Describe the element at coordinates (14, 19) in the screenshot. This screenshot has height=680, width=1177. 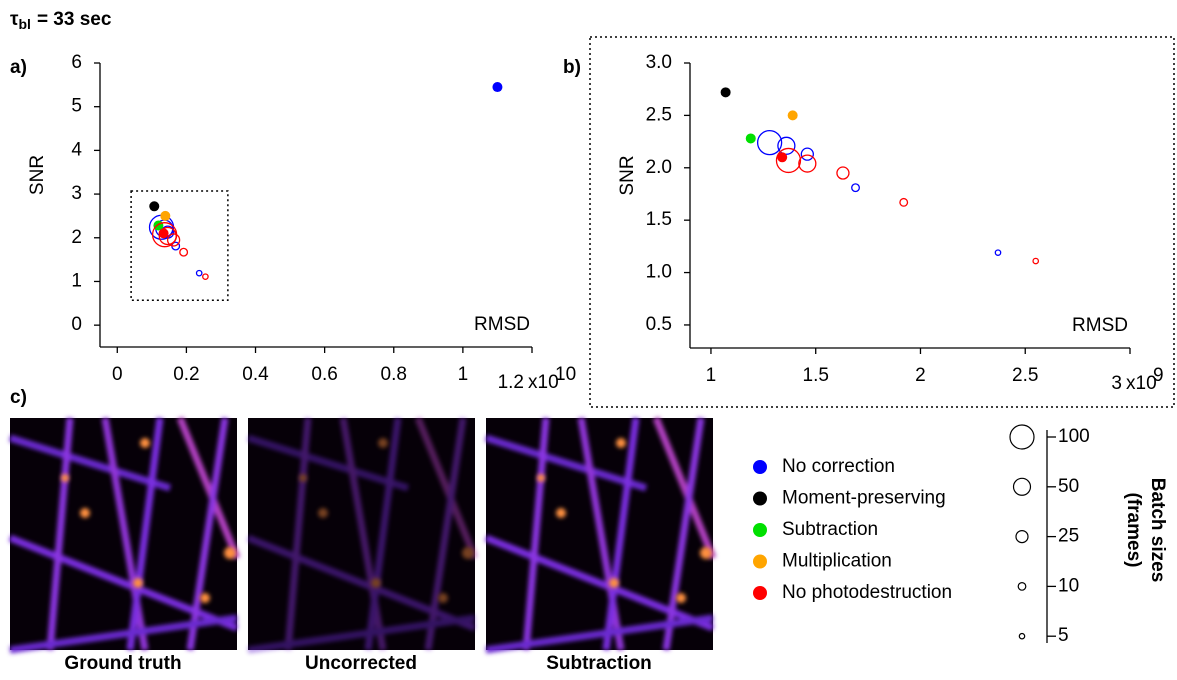
I see `title-symbol: τ` at that location.